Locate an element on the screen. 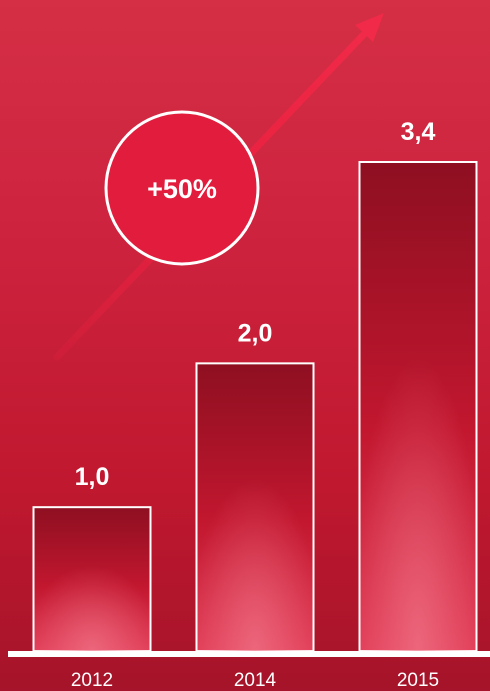  x-tick-label: 2015 is located at coordinates (418, 680).